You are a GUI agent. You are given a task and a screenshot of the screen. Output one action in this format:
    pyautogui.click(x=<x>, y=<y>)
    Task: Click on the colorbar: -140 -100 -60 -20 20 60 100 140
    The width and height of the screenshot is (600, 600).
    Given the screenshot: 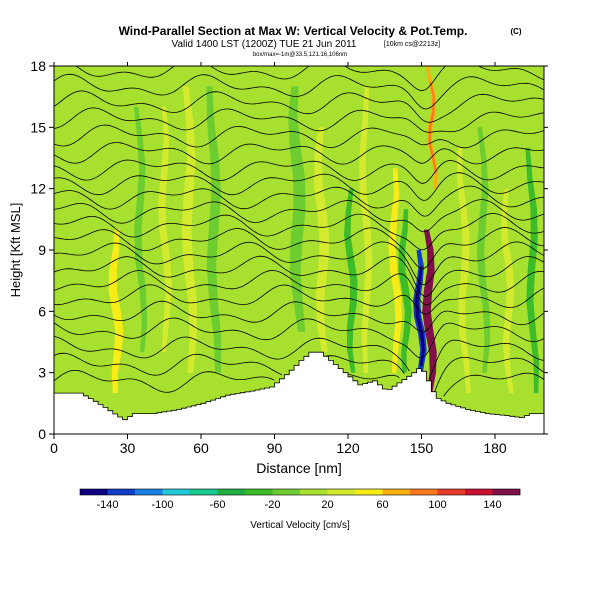 What is the action you would take?
    pyautogui.click(x=300, y=499)
    